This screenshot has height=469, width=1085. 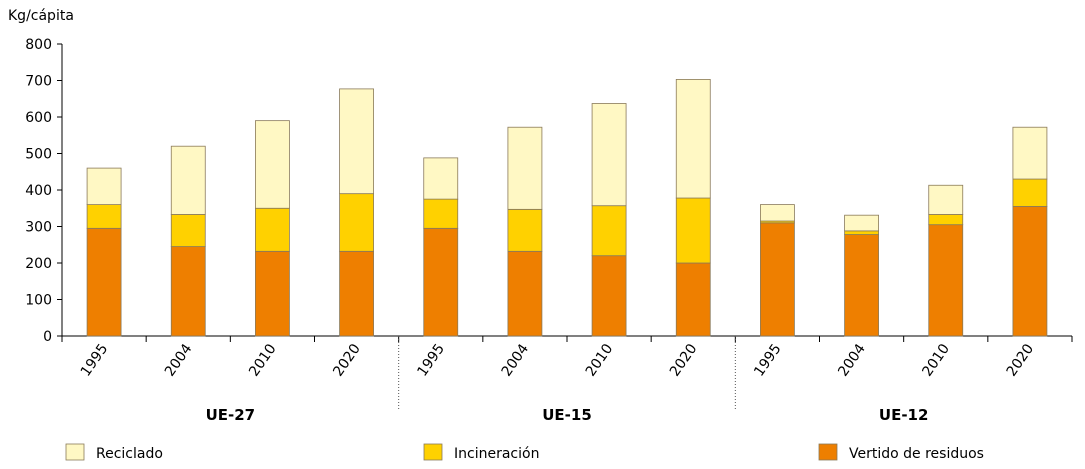 What do you see at coordinates (38, 155) in the screenshot?
I see `y-tick-label: 500` at bounding box center [38, 155].